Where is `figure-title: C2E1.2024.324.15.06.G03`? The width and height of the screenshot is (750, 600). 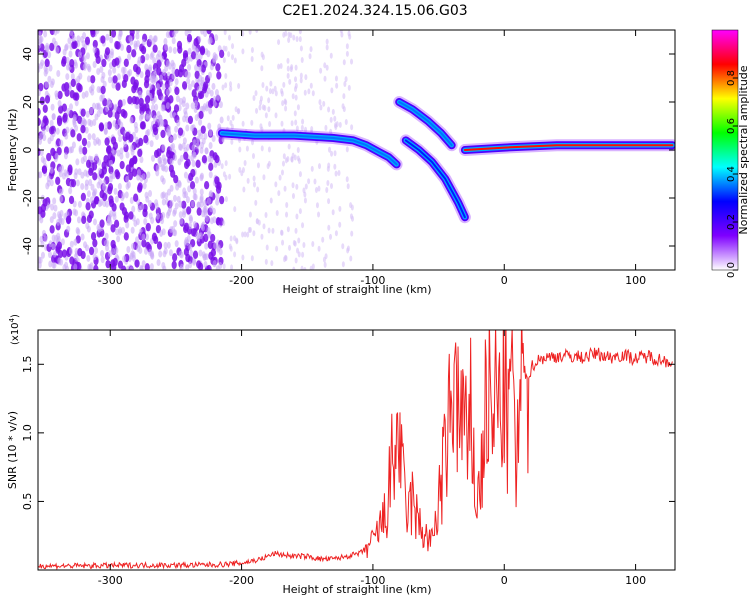
figure-title: C2E1.2024.324.15.06.G03 is located at coordinates (374, 11).